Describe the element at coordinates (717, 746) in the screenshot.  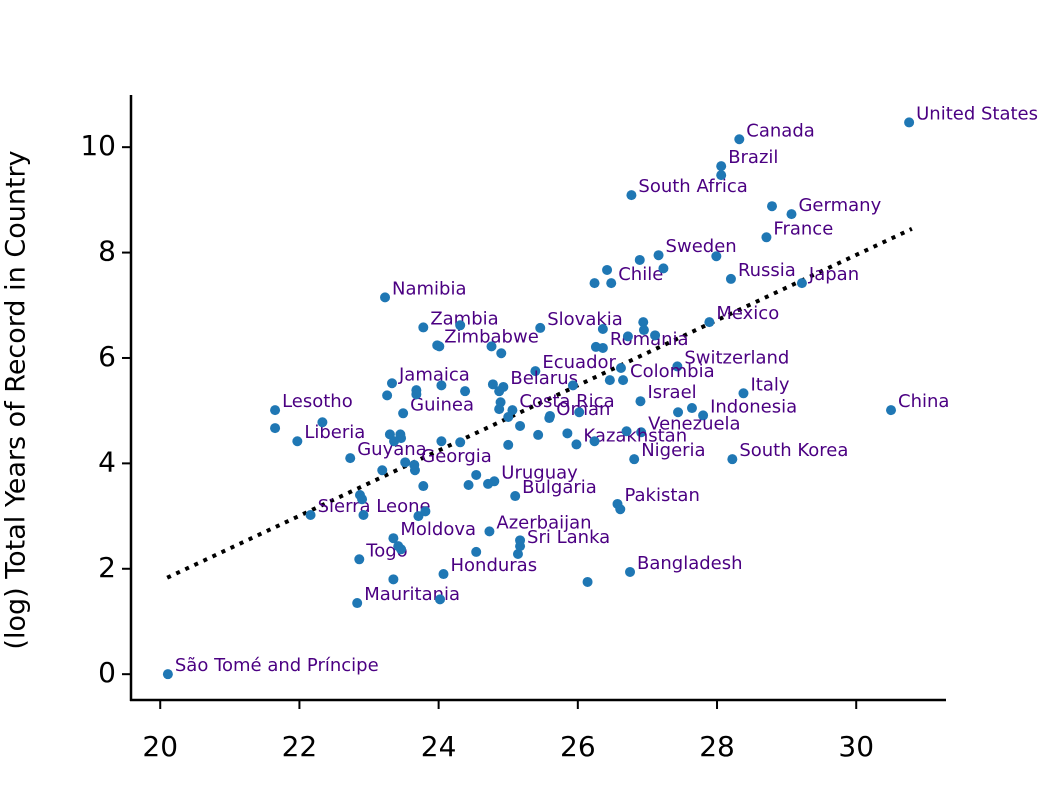
I see `x-tick-label: 28` at that location.